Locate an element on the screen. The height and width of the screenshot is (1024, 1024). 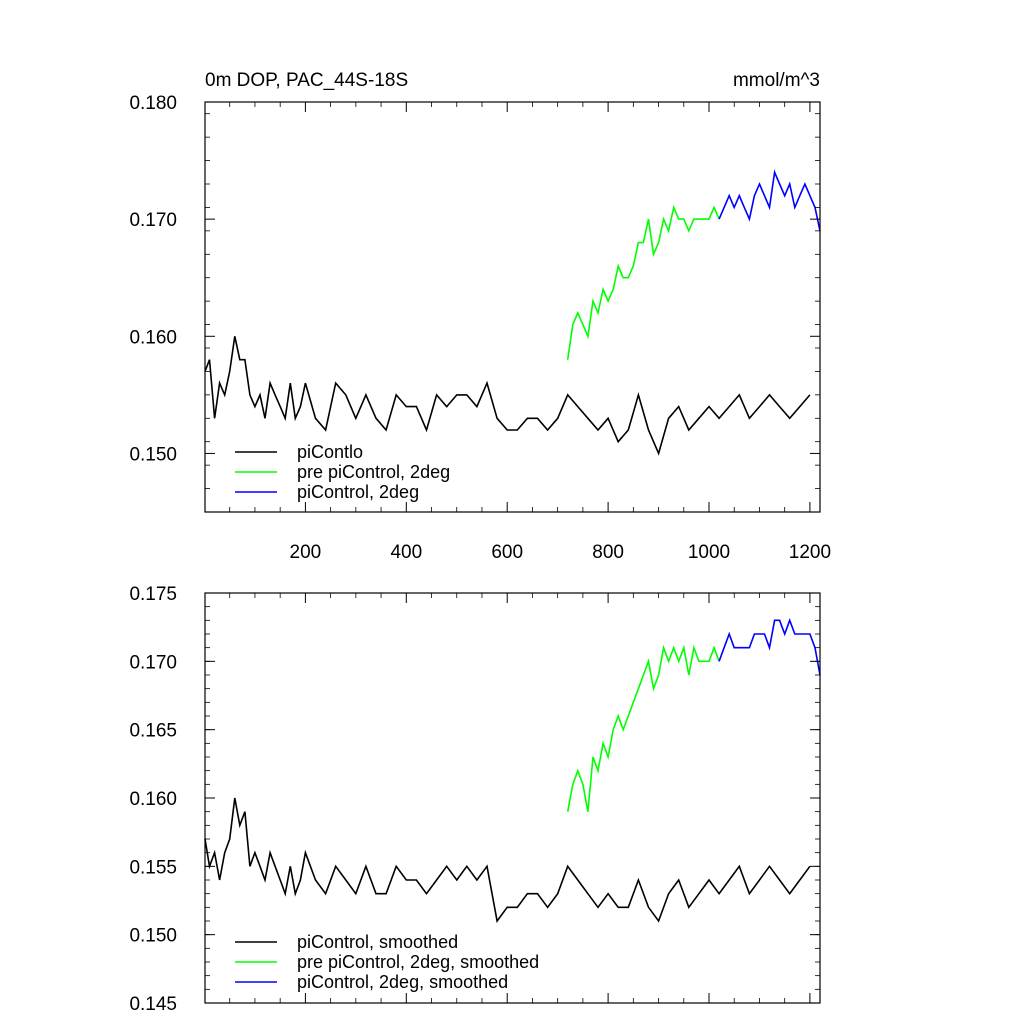
legend-label: piContlo is located at coordinates (330, 452).